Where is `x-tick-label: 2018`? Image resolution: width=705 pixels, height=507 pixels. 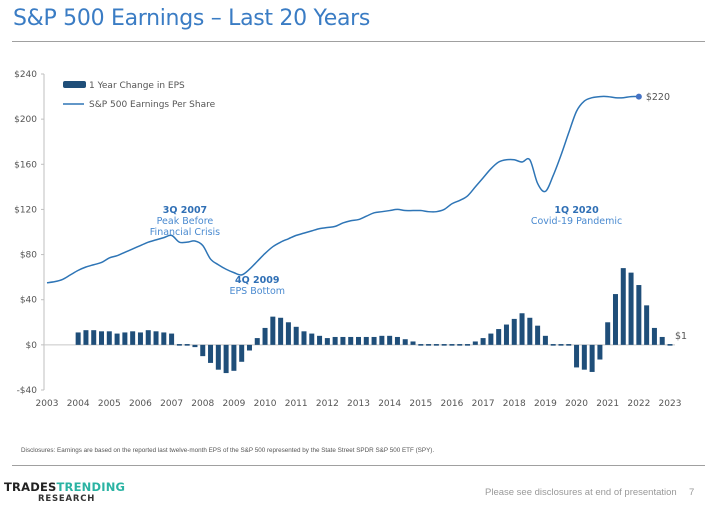 x-tick-label: 2018 is located at coordinates (514, 404).